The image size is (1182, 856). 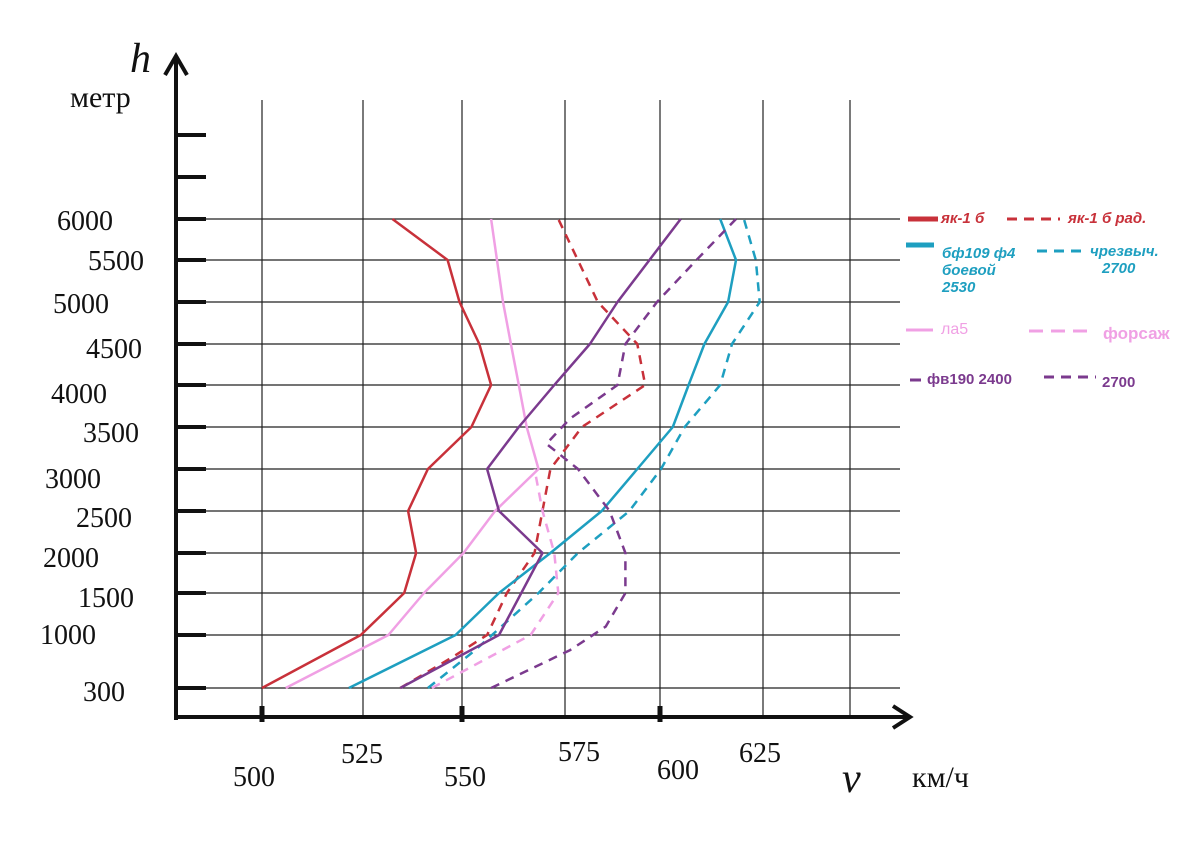 What do you see at coordinates (140, 59) in the screenshot?
I see `y-axis-symbol: h` at bounding box center [140, 59].